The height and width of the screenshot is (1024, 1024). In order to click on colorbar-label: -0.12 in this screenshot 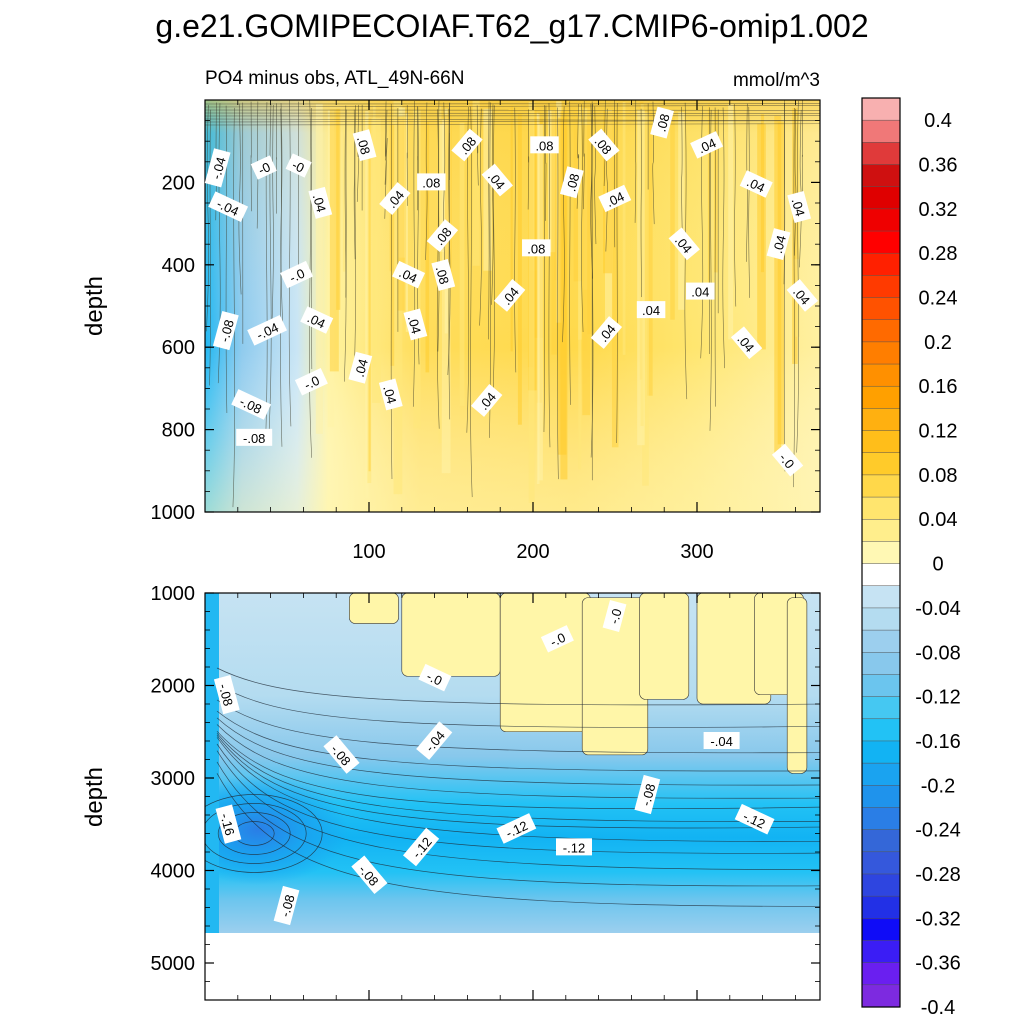, I will do `click(938, 698)`.